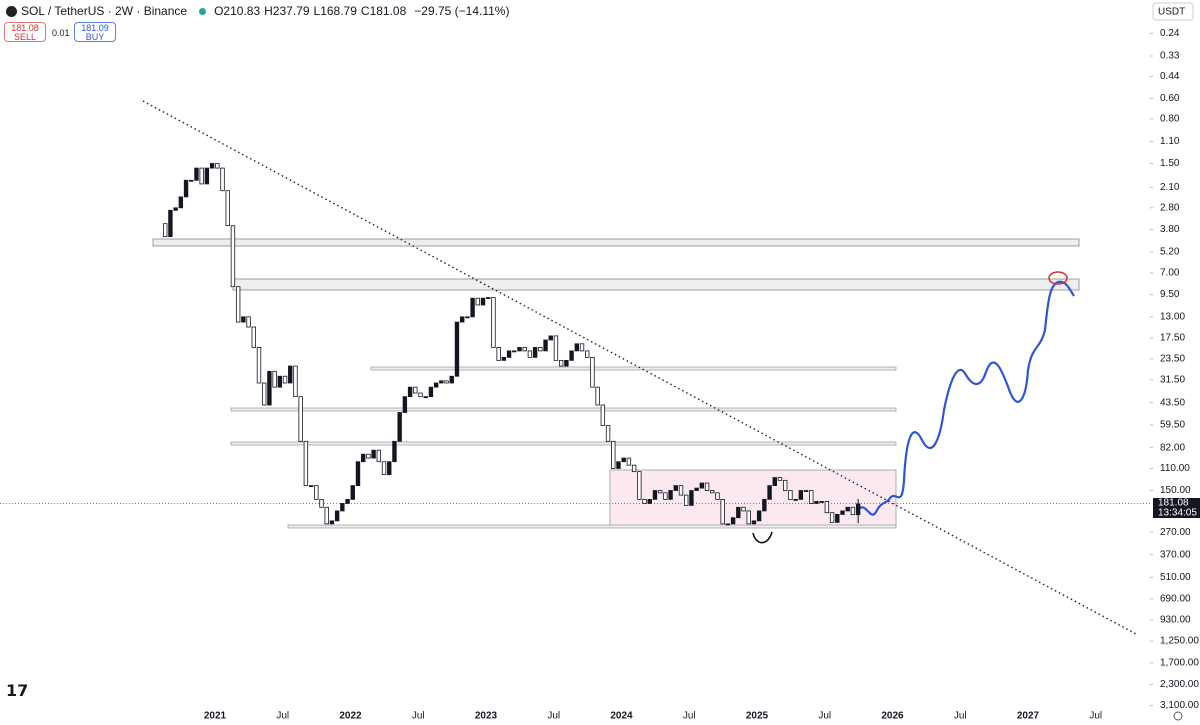  Describe the element at coordinates (1170, 56) in the screenshot. I see `y-tick-label: 0.33` at that location.